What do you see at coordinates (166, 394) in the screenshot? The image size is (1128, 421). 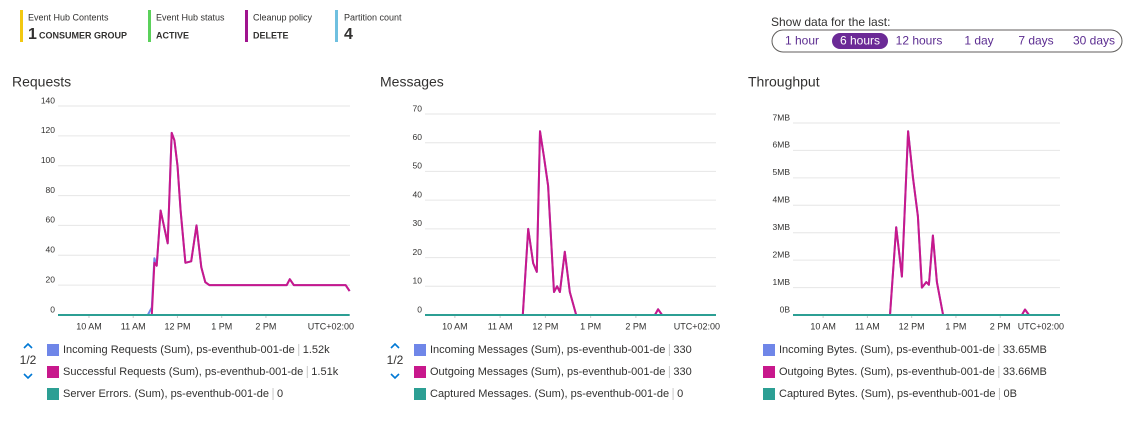 I see `legend-label: Server Errors. (Sum), ps-eventhub-001-de` at bounding box center [166, 394].